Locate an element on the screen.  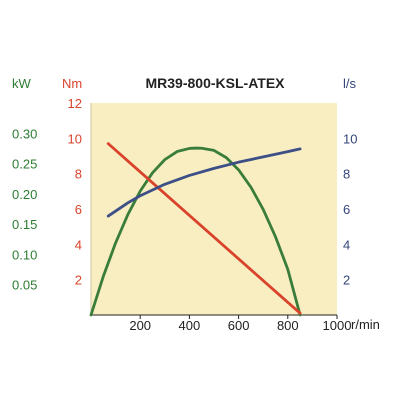
x-tick-label: 1000 is located at coordinates (337, 325).